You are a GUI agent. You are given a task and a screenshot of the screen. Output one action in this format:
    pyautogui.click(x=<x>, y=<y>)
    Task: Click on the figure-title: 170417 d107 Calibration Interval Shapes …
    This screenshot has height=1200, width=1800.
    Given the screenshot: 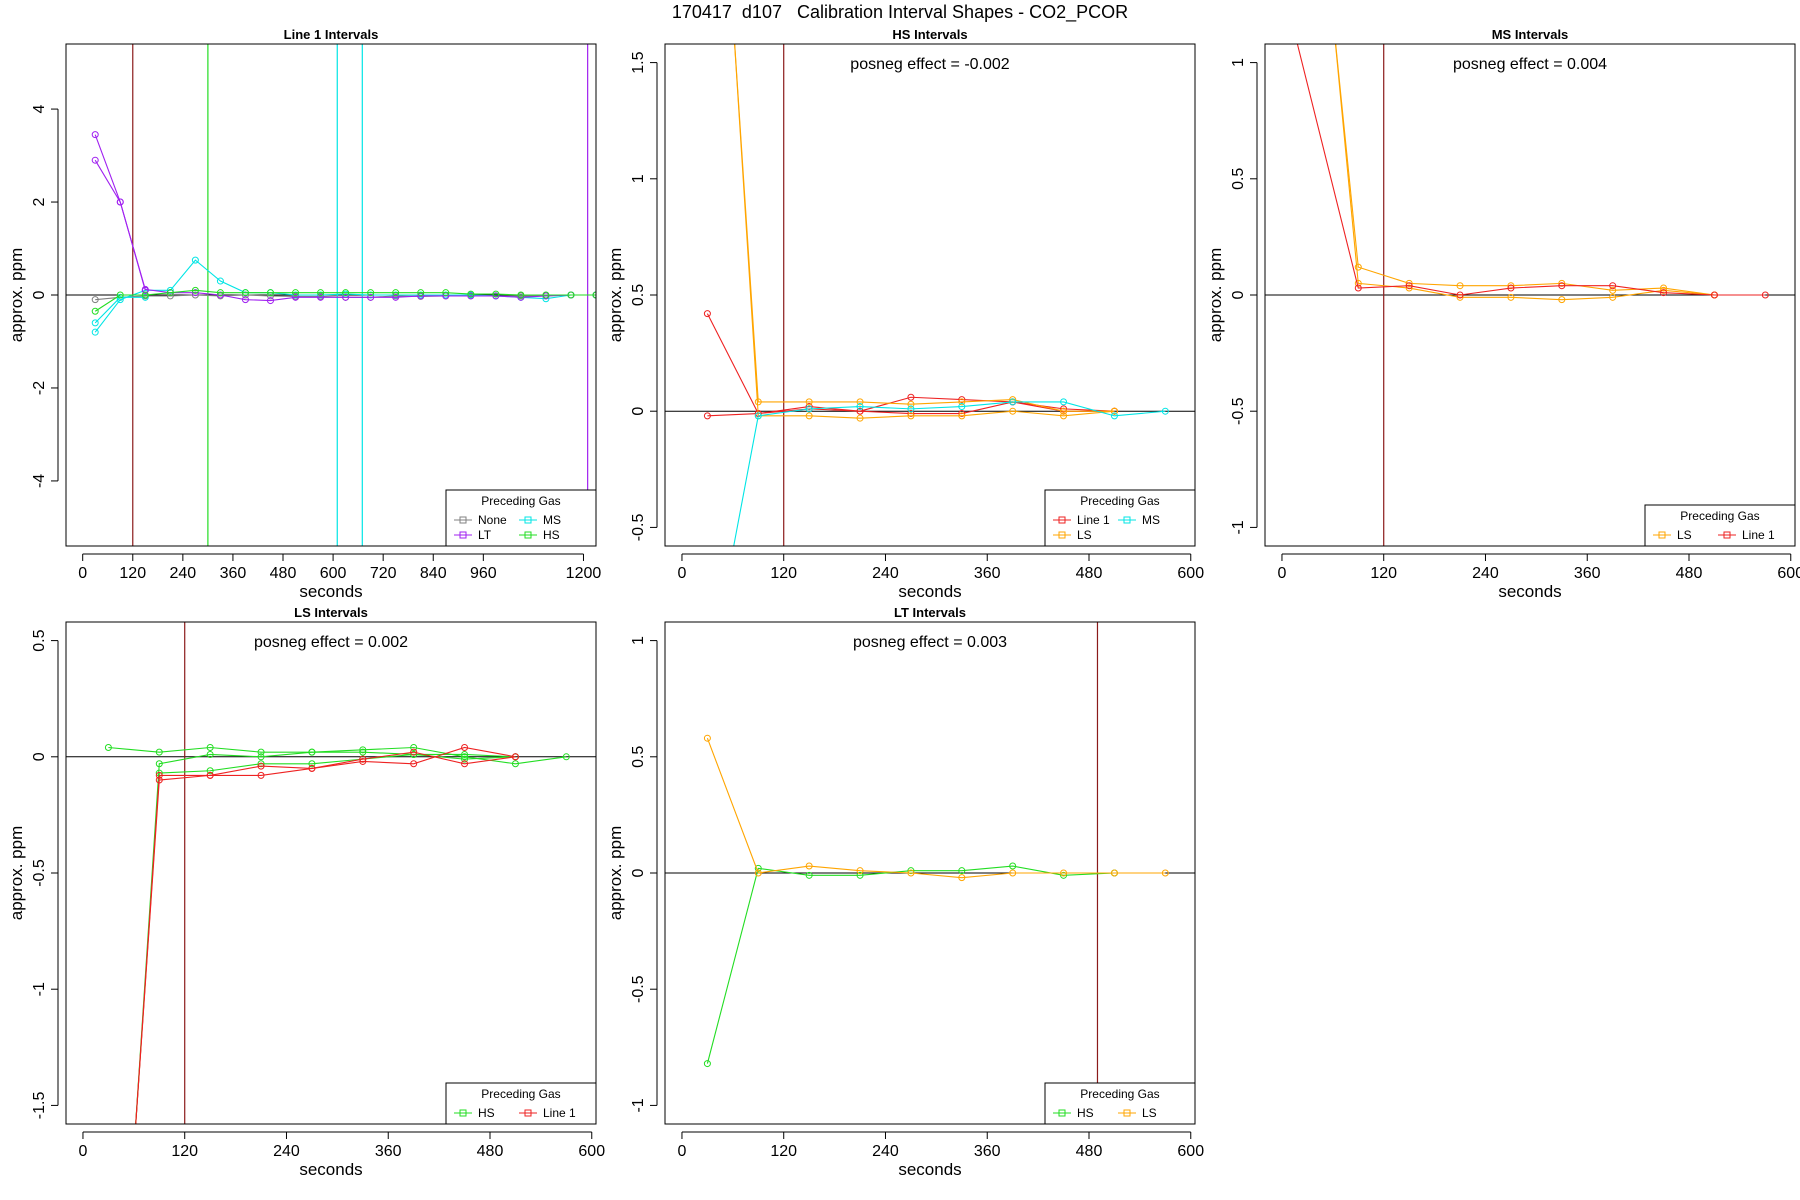 What is the action you would take?
    pyautogui.click(x=900, y=12)
    